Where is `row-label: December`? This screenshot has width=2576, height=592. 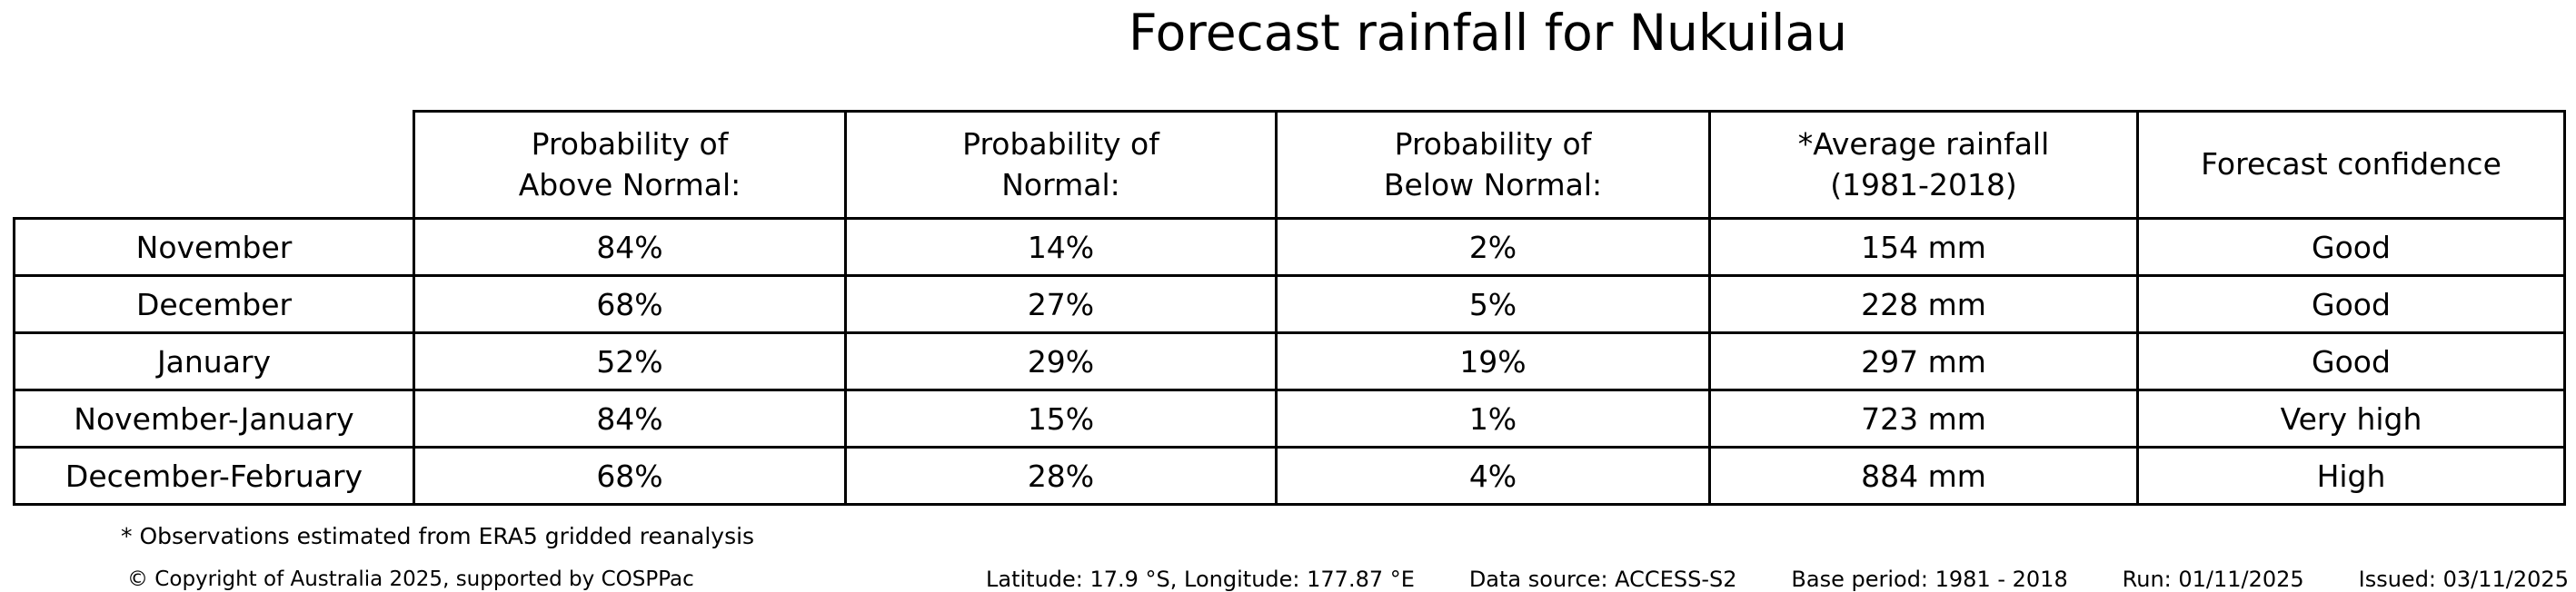
row-label: December is located at coordinates (214, 304).